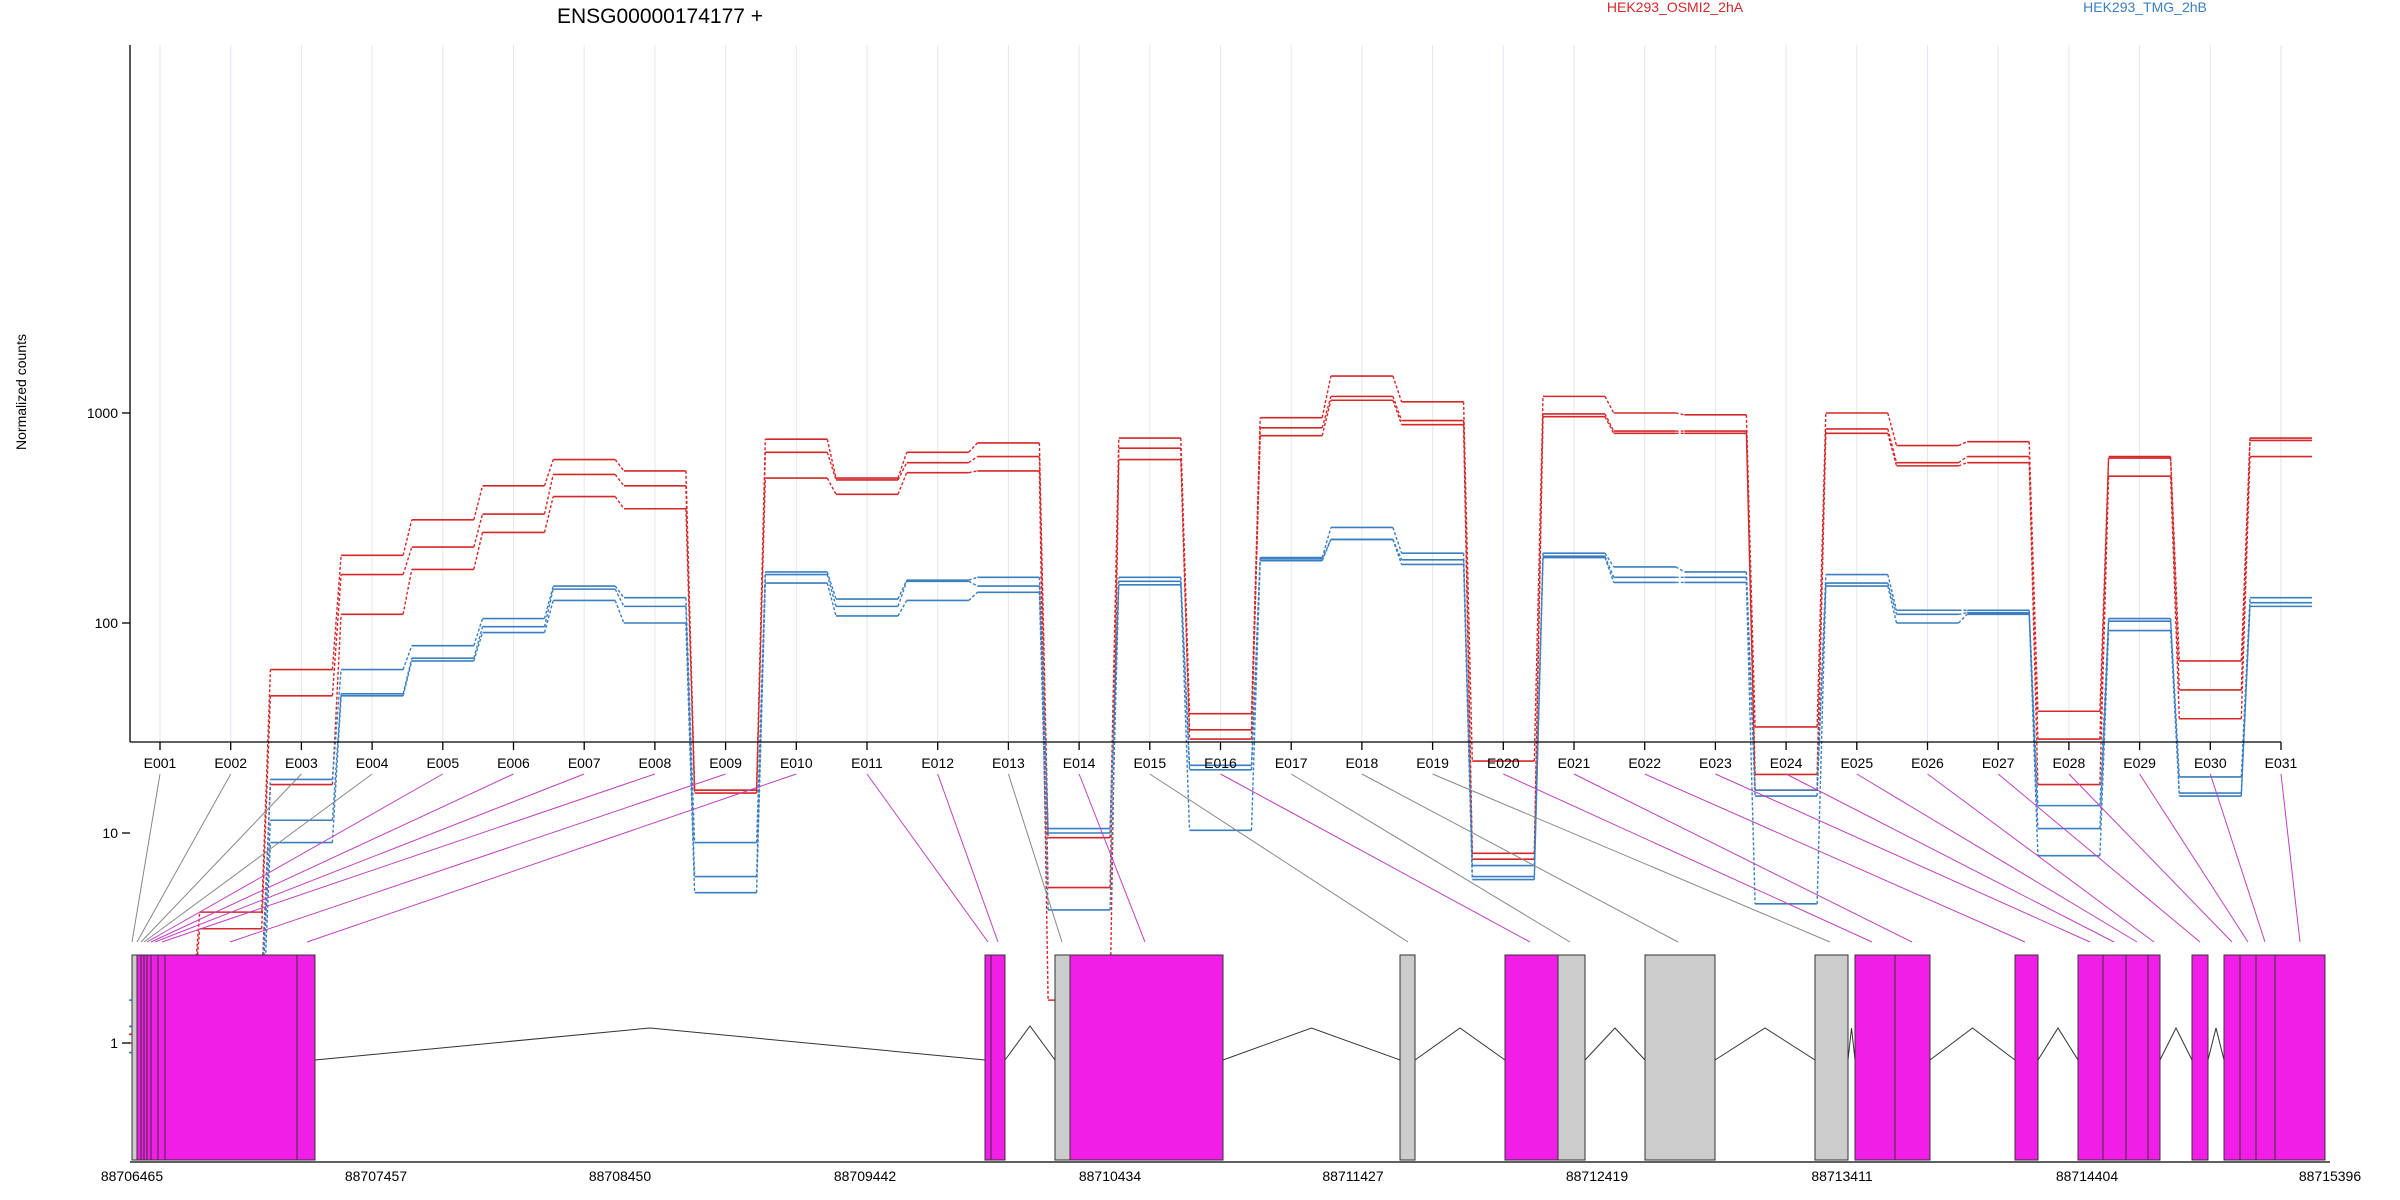 The width and height of the screenshot is (2400, 1200). What do you see at coordinates (2194, 858) in the screenshot?
I see `exon-connector-e029` at bounding box center [2194, 858].